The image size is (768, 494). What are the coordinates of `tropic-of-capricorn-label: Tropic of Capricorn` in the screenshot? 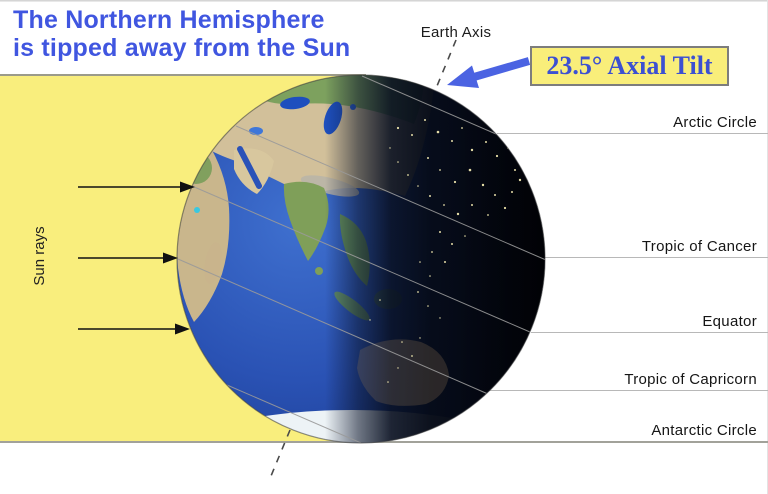 It's located at (690, 379).